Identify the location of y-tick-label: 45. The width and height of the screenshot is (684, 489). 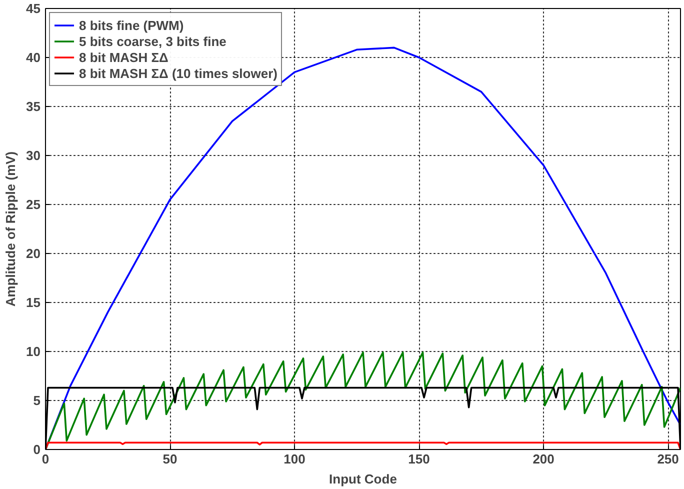
(33, 8).